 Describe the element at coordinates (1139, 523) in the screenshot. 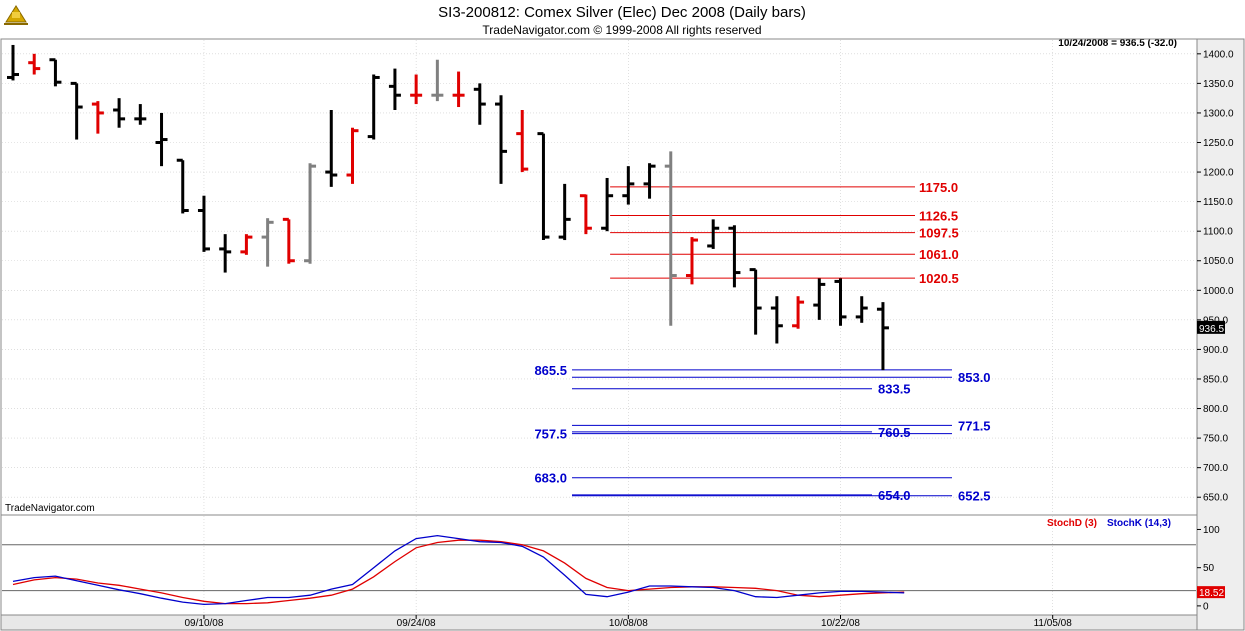

I see `legend-stoch-k: StochK (14,3)` at that location.